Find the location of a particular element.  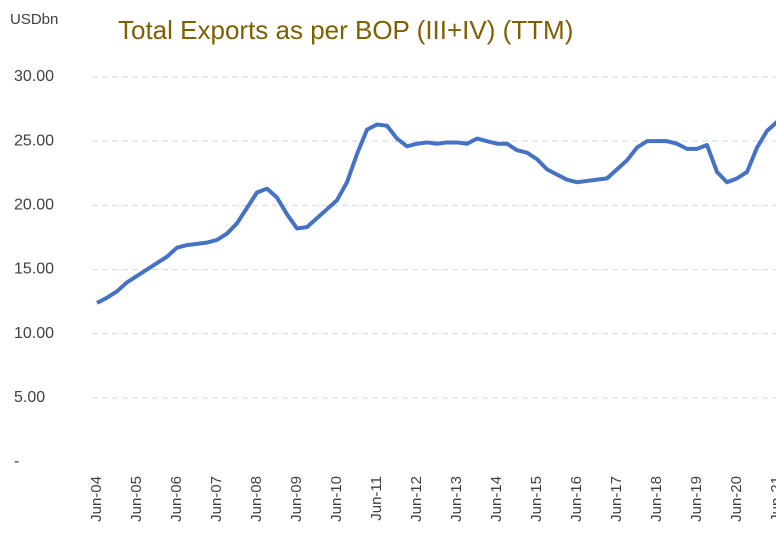

x-tick-label: Jun-20 is located at coordinates (736, 499).